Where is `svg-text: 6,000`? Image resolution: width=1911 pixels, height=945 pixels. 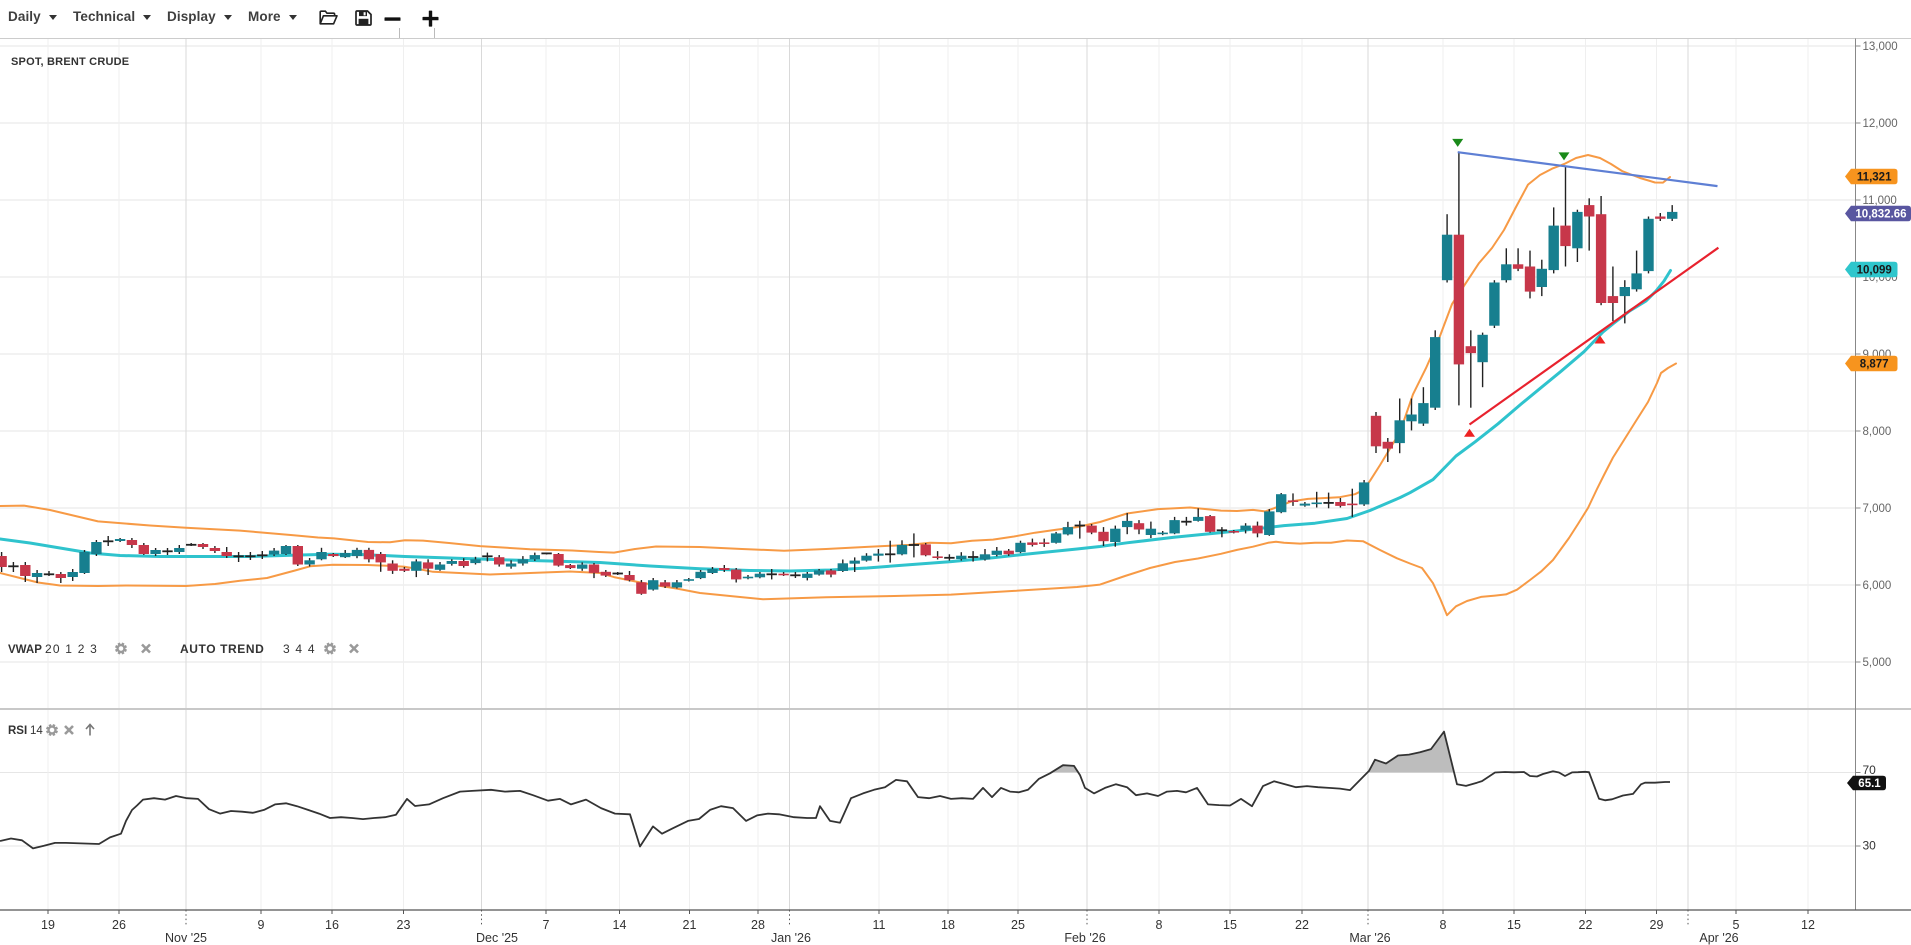 svg-text: 6,000 is located at coordinates (1877, 586).